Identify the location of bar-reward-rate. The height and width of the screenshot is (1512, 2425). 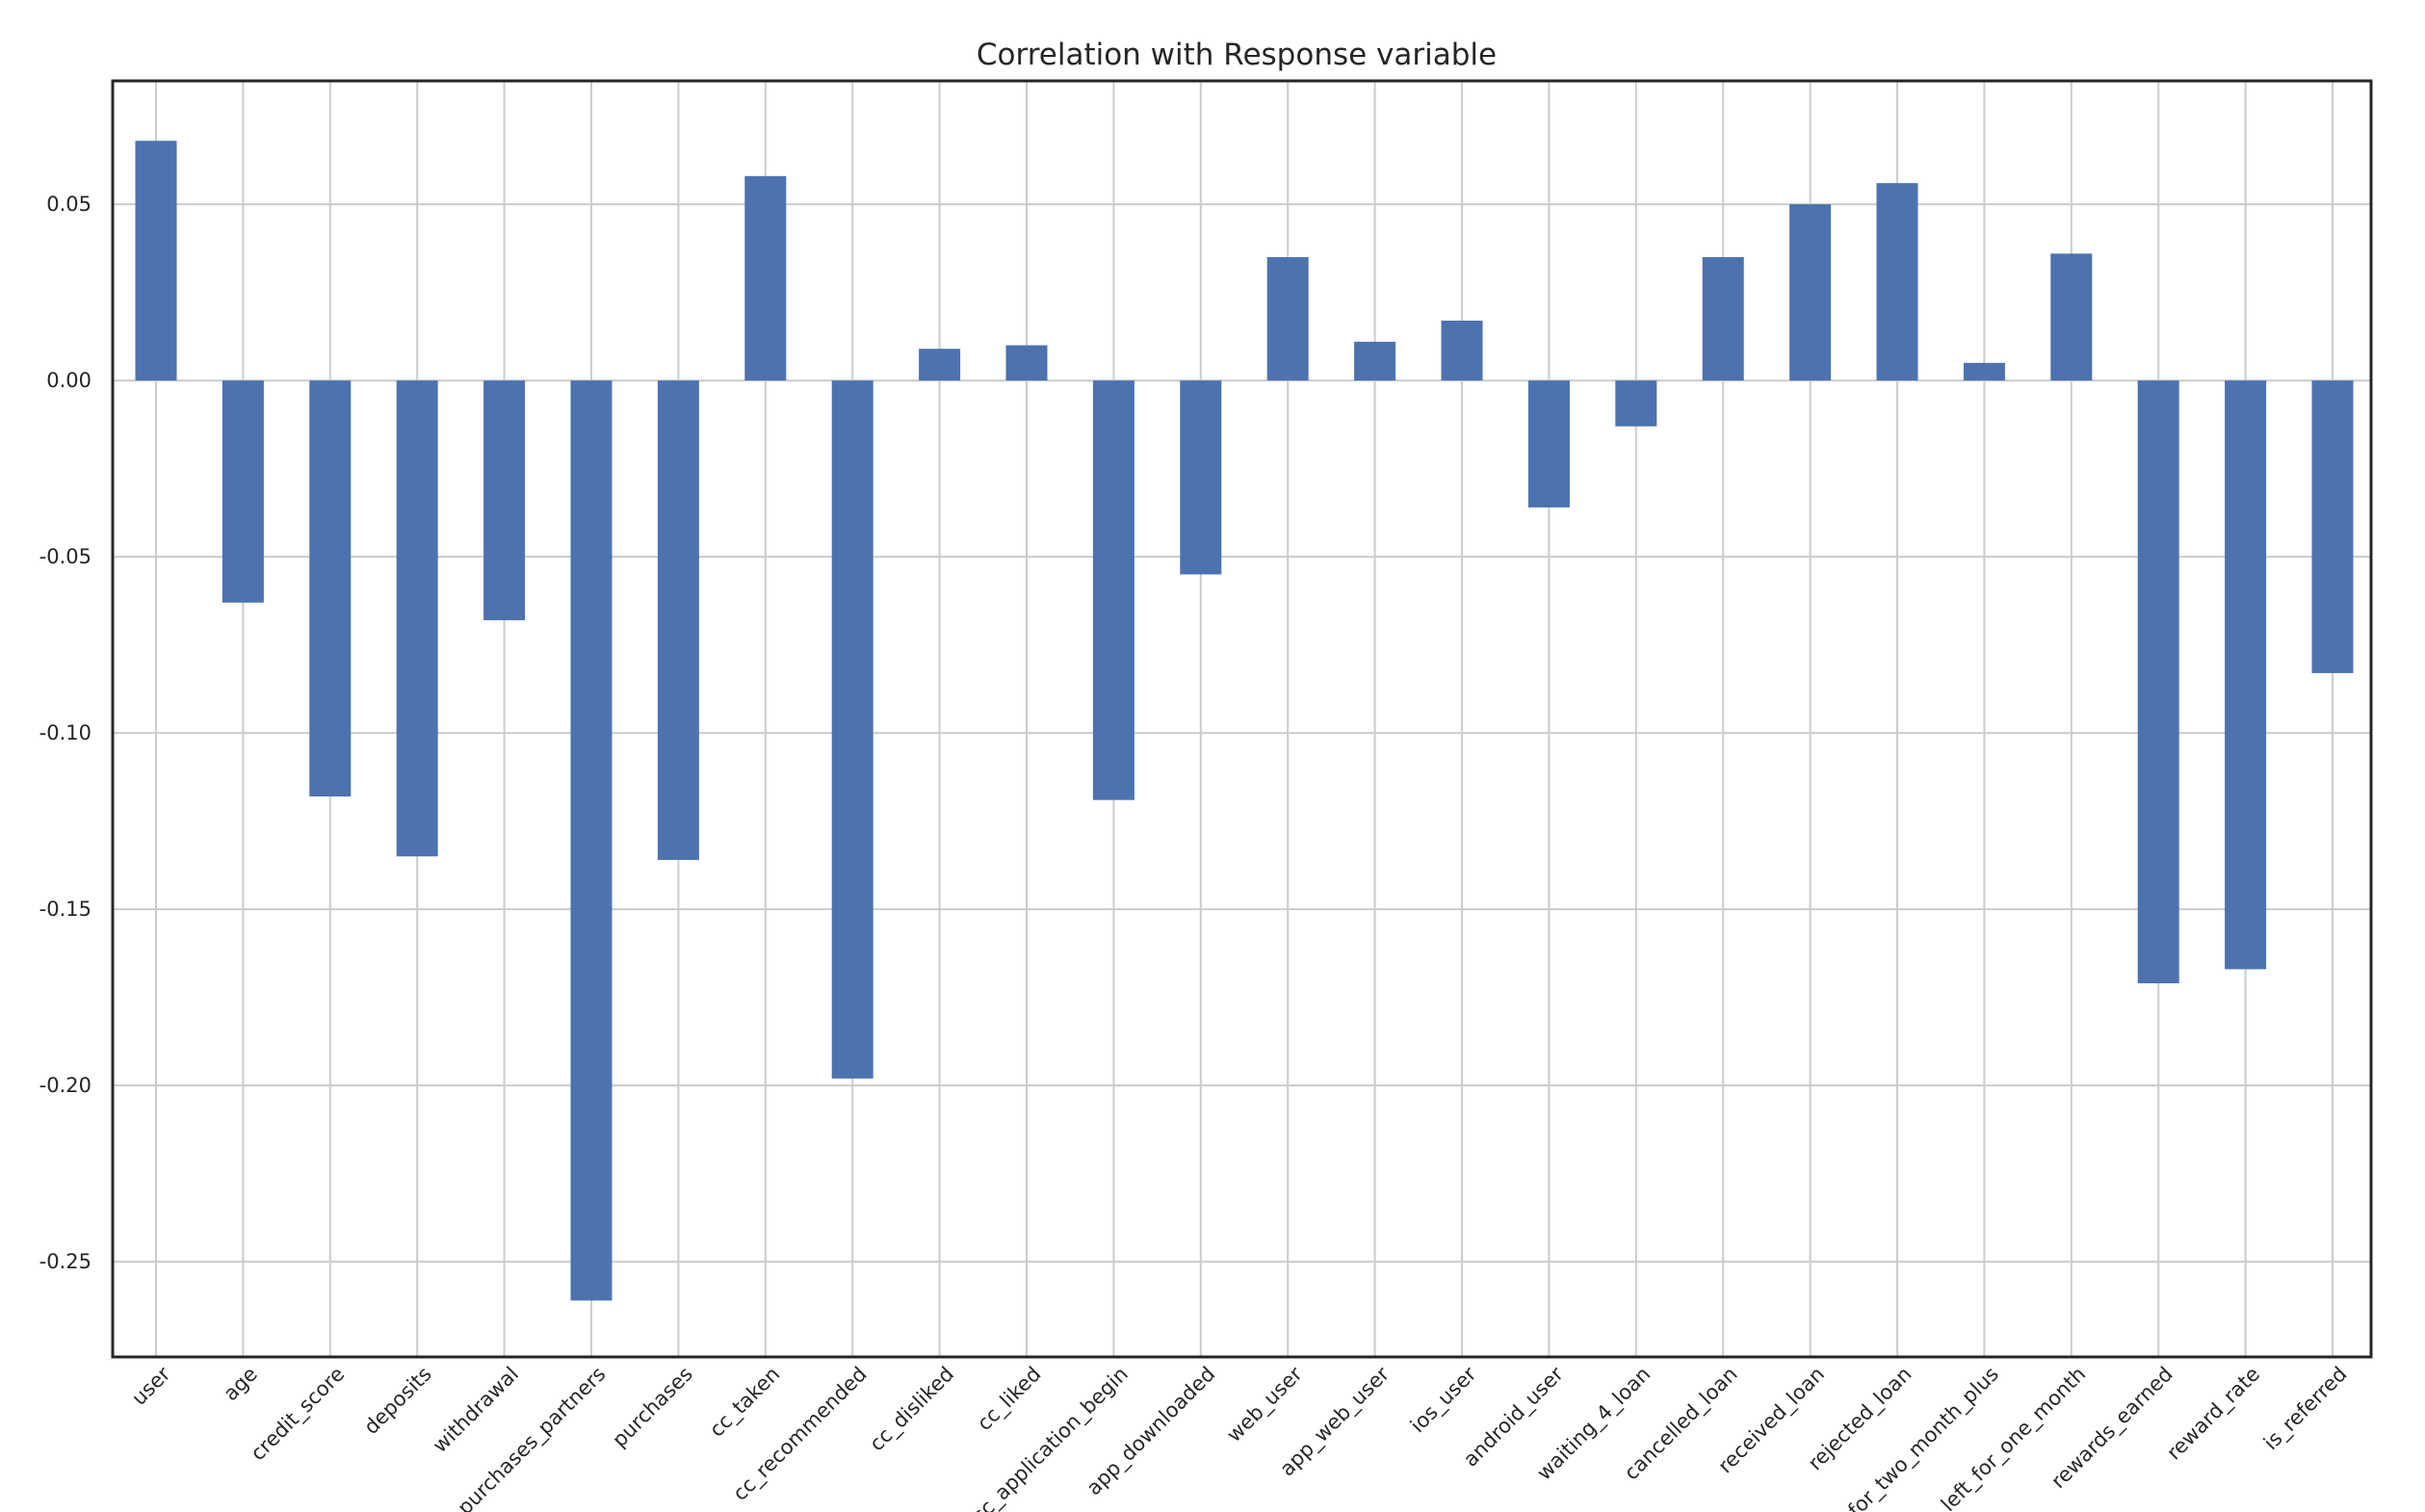
(2246, 675).